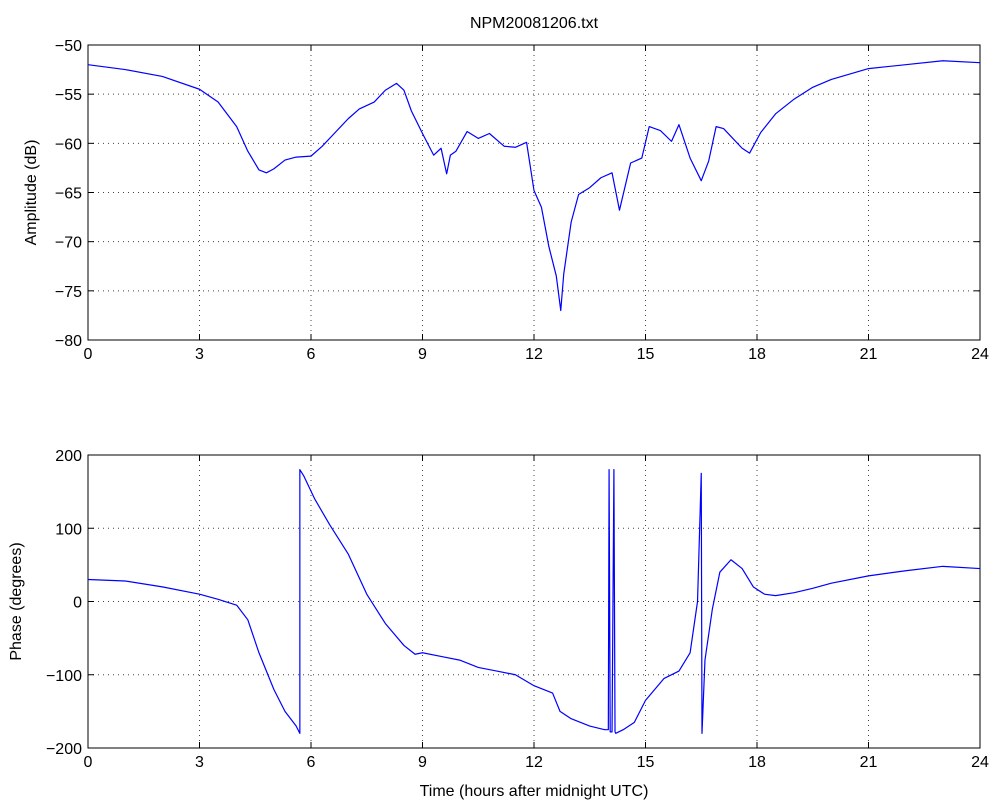  I want to click on phase-x-tick-label: 21, so click(869, 762).